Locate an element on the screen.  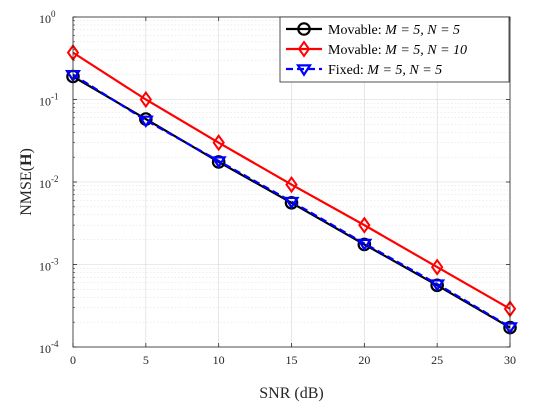
y-tick-label: 10⁻² is located at coordinates (49, 182).